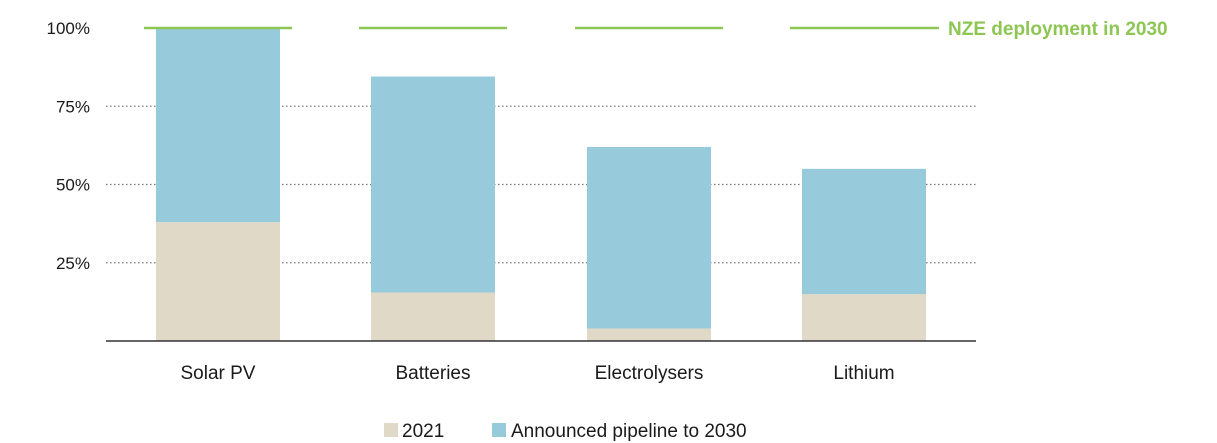  I want to click on y-axis-tick-labels: 25% 50% 75% 100%, so click(68, 146).